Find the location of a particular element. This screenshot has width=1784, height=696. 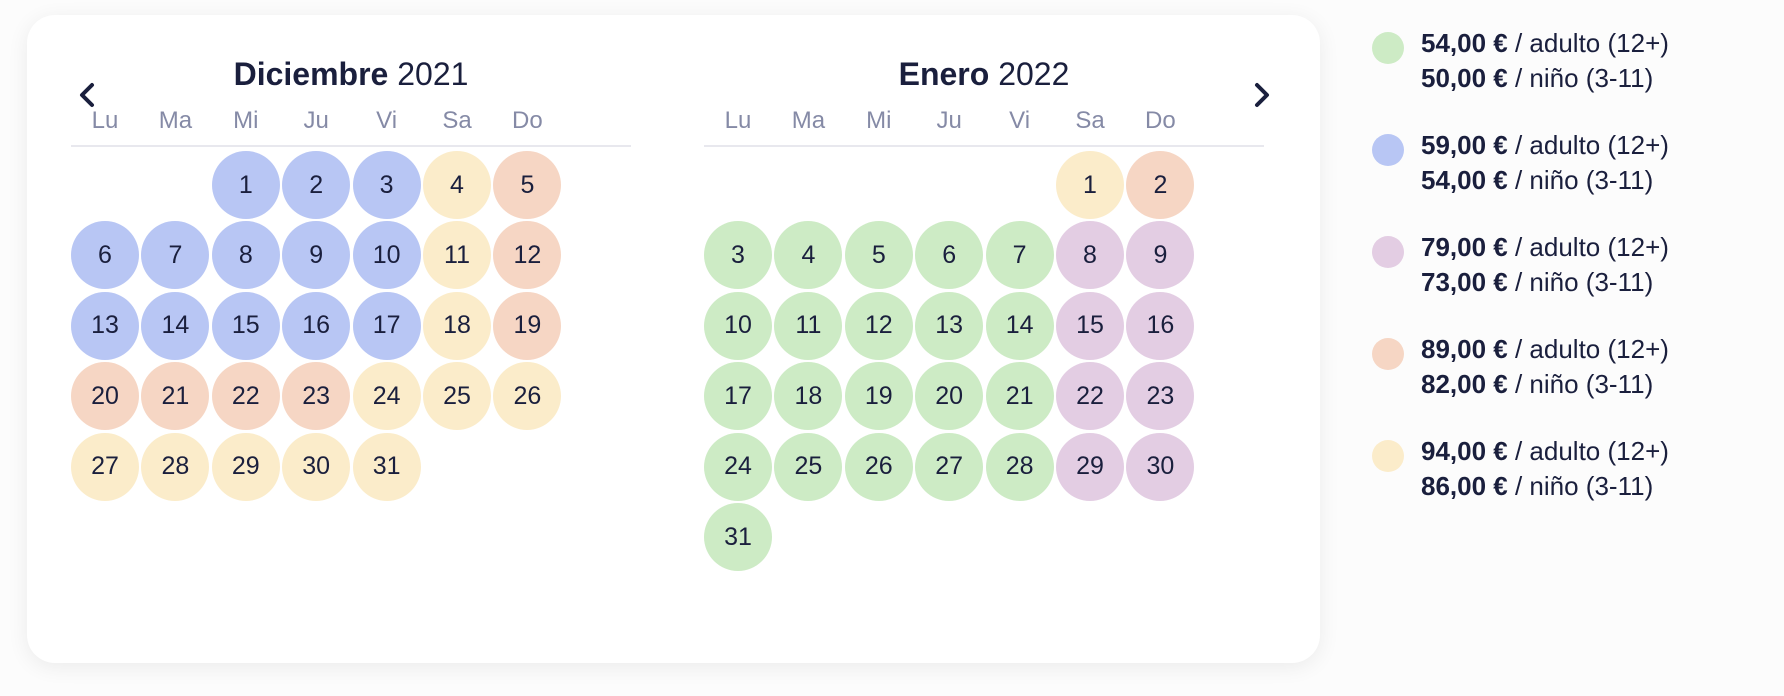

prev-month-button is located at coordinates (87, 95).